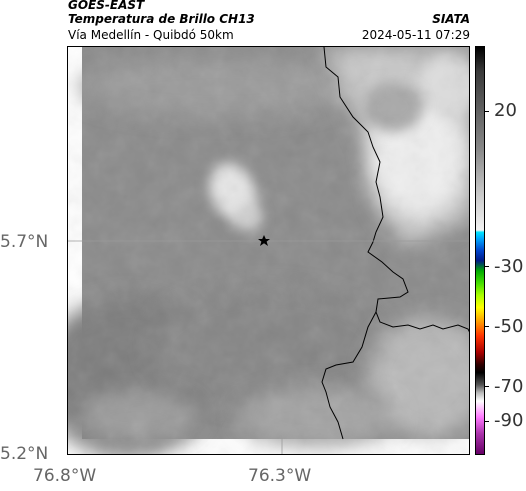 This screenshot has width=526, height=491. I want to click on y-tick-5-7n: 5.7°N, so click(24, 242).